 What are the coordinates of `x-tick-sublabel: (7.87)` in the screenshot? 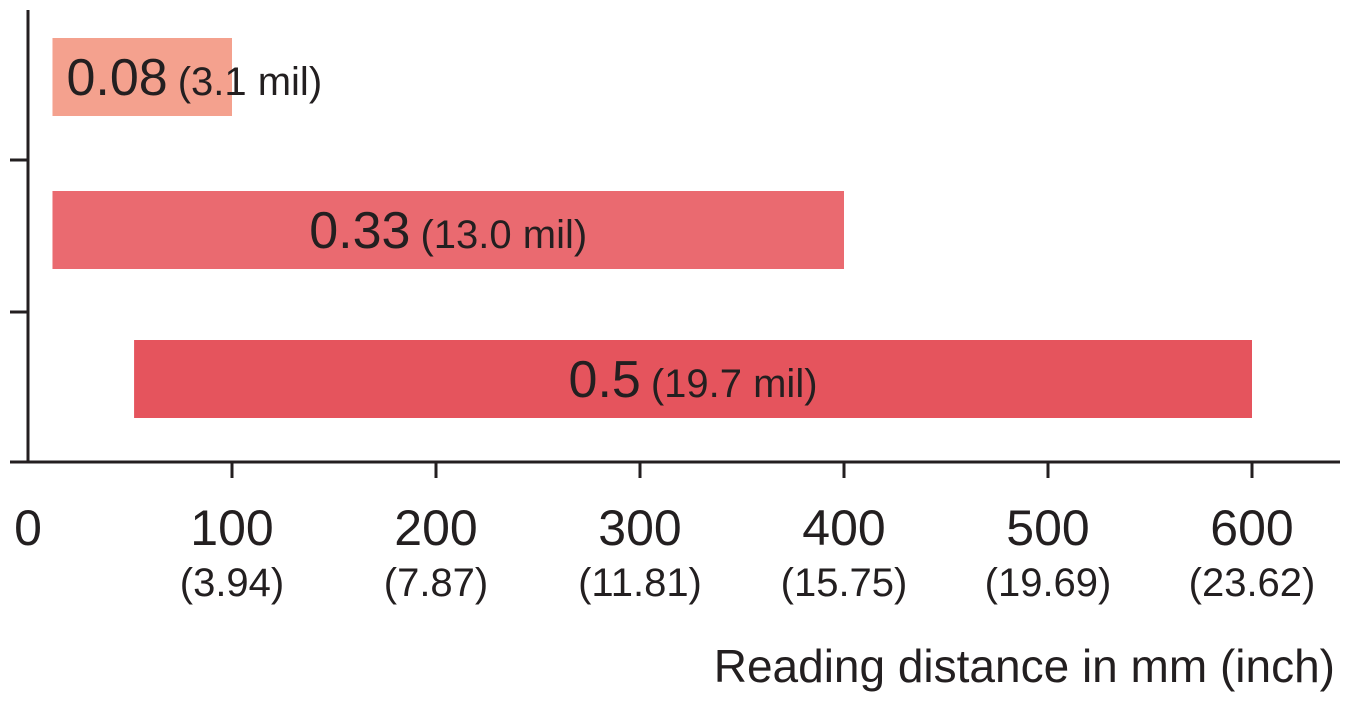 It's located at (436, 583).